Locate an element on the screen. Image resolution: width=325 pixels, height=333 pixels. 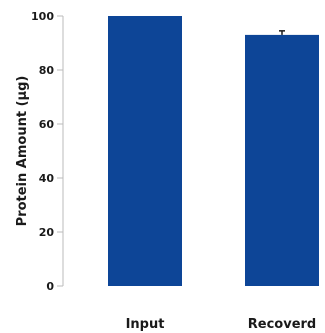
y-tick-label: 80 is located at coordinates (47, 70).